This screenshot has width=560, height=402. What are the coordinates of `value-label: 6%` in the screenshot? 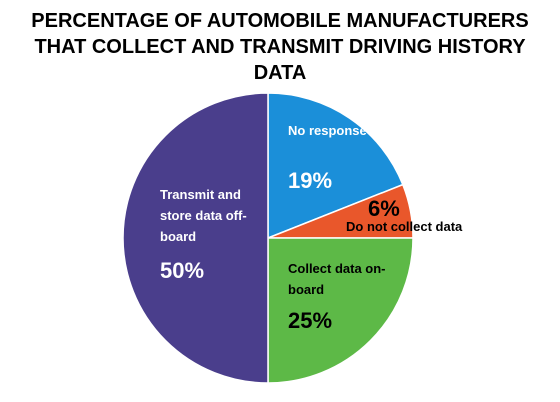 It's located at (384, 208).